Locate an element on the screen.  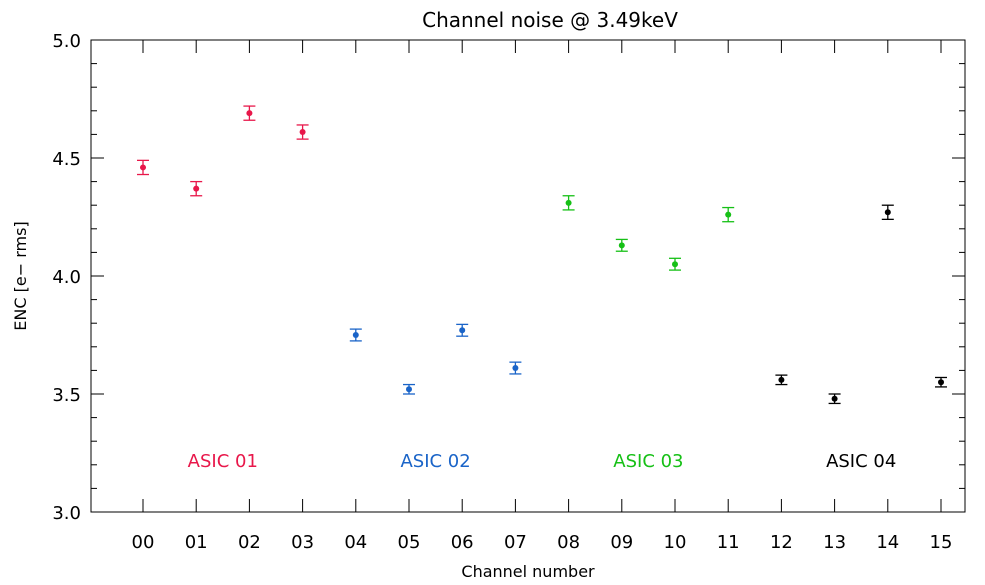
x-tick-label: 00 is located at coordinates (143, 542).